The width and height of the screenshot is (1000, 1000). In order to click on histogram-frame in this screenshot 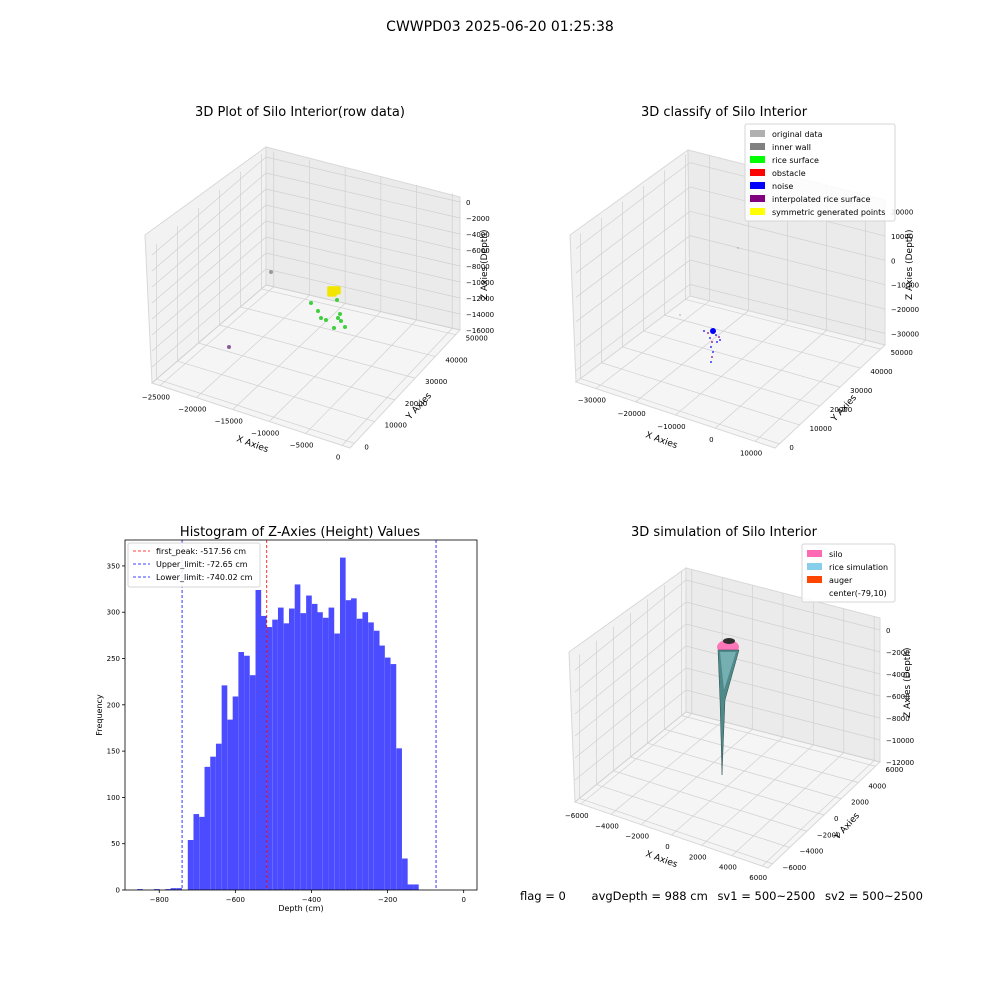, I will do `click(301, 715)`.